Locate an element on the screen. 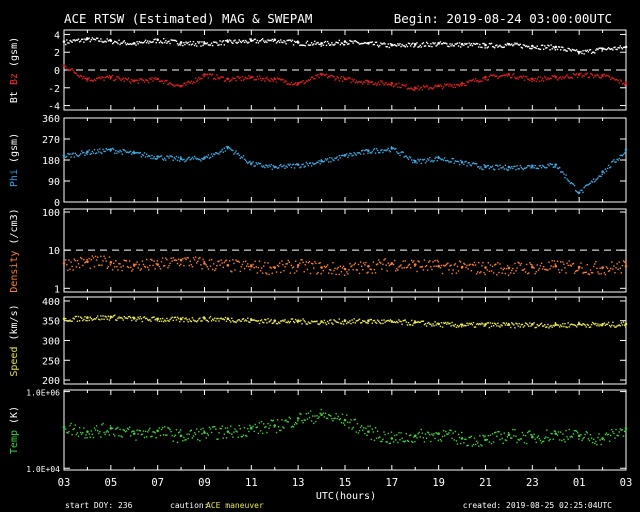 The width and height of the screenshot is (640, 512). begin-time: Begin: 2019-08-24 03:00:00UTC is located at coordinates (503, 18).